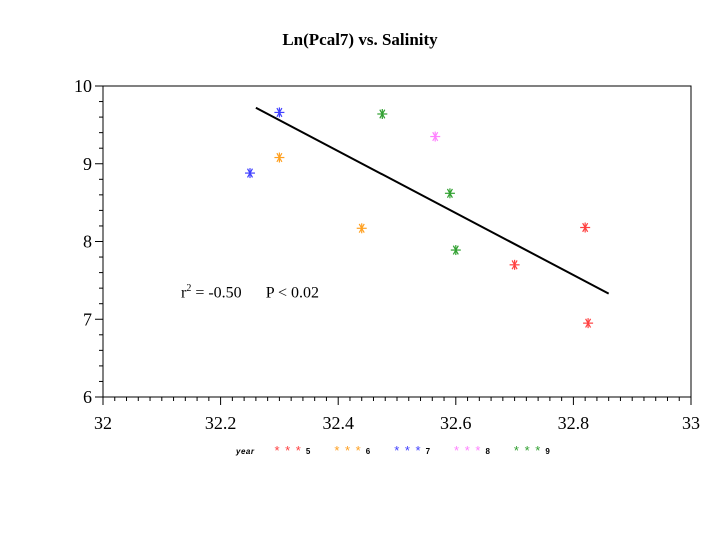 Image resolution: width=720 pixels, height=540 pixels. I want to click on legend-entry-9: * * * 9, so click(531, 450).